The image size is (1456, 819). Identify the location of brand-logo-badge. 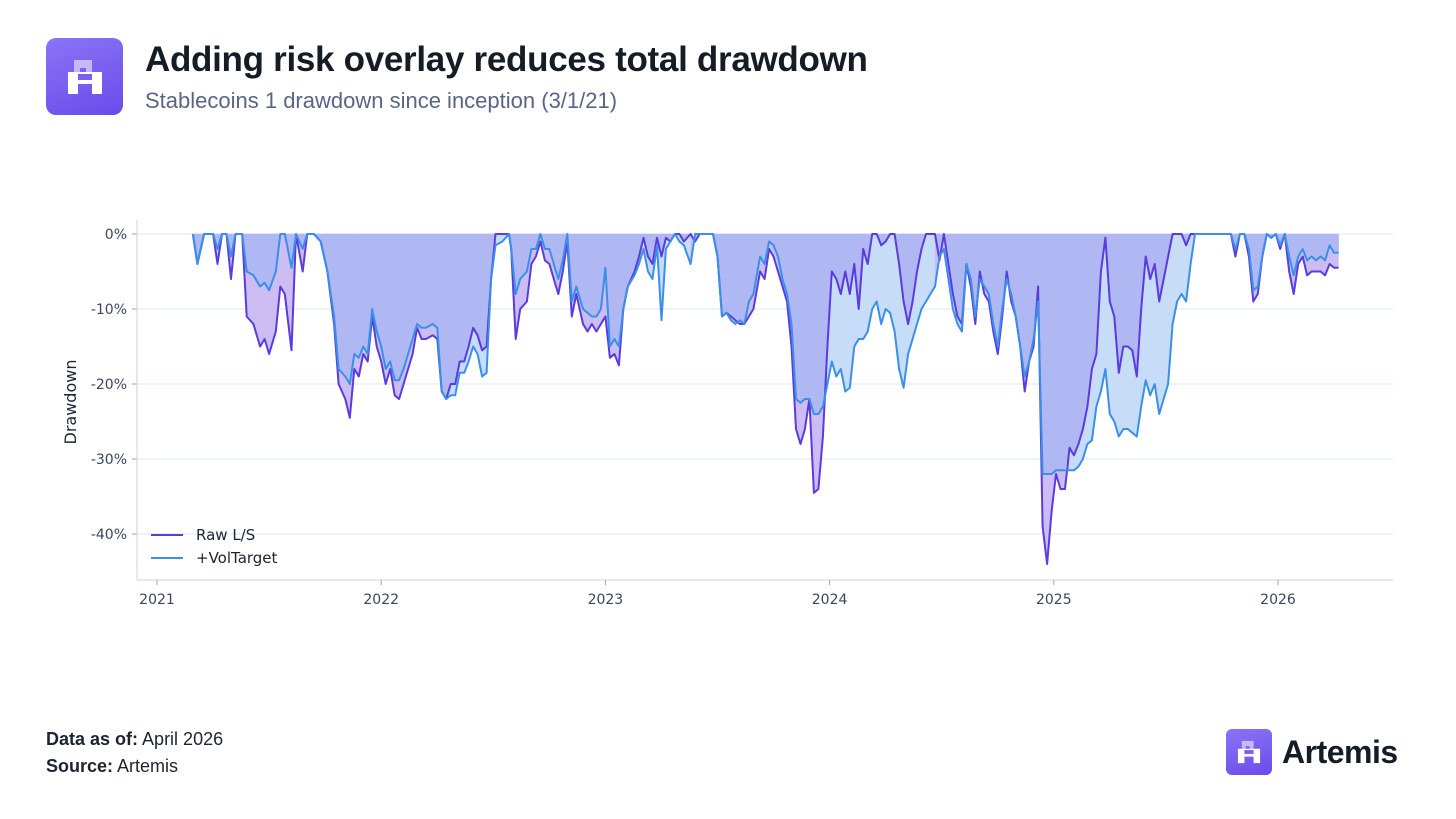
(1249, 752).